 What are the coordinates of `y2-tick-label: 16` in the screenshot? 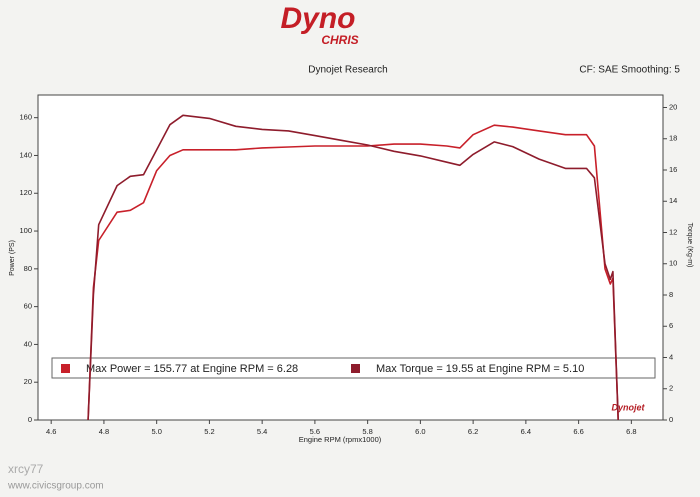 It's located at (673, 169).